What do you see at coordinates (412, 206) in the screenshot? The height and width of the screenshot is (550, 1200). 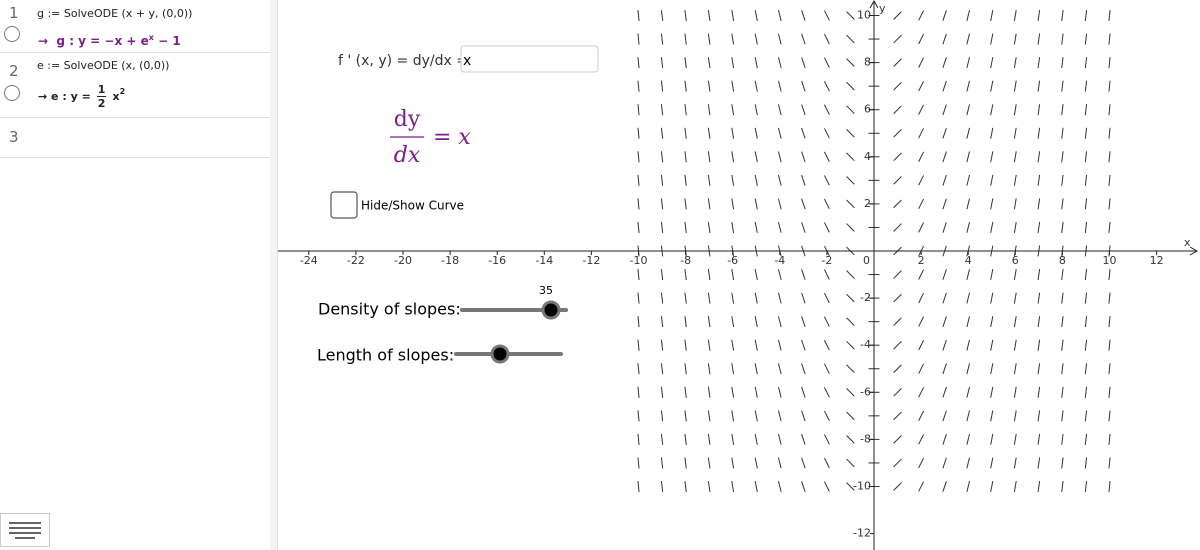 I see `checkbox-label: Hide/Show Curve` at bounding box center [412, 206].